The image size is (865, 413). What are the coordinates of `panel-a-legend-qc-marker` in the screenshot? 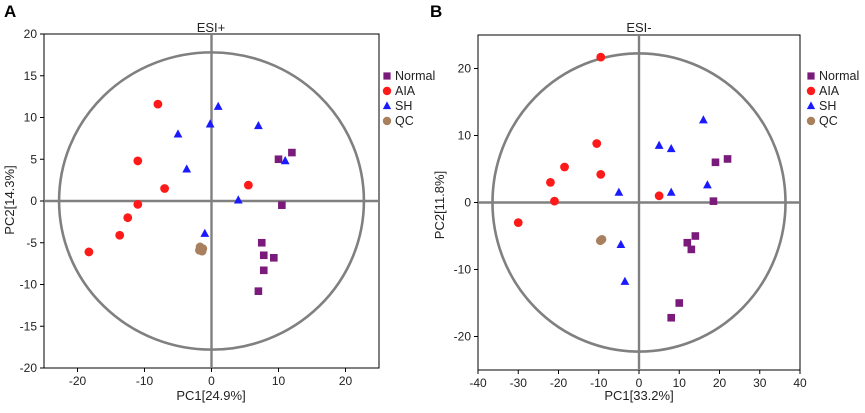 It's located at (387, 121).